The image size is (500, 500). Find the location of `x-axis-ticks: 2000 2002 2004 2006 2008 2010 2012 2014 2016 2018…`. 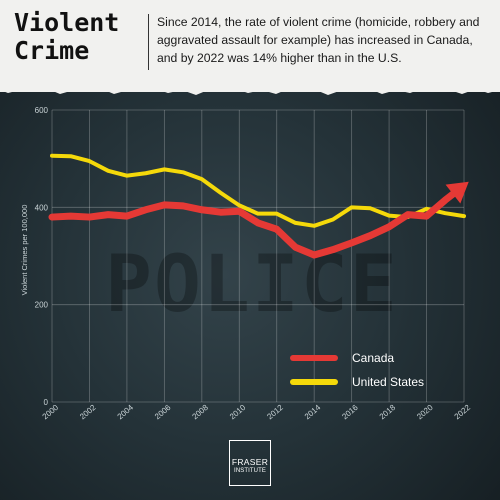

x-axis-ticks: 2000 2002 2004 2006 2008 2010 2012 2014 2016 2018… is located at coordinates (257, 412).